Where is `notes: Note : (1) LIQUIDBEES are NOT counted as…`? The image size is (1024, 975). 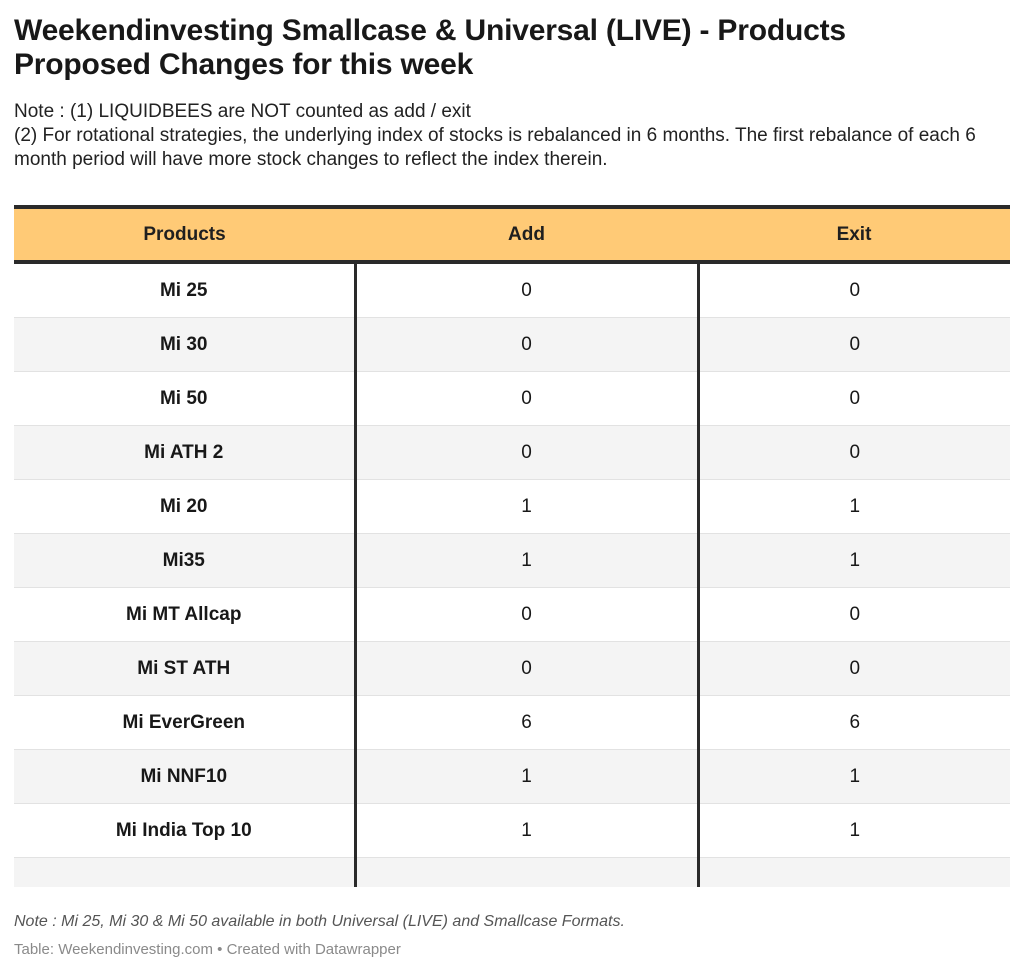 notes: Note : (1) LIQUIDBEES are NOT counted as… is located at coordinates (512, 136).